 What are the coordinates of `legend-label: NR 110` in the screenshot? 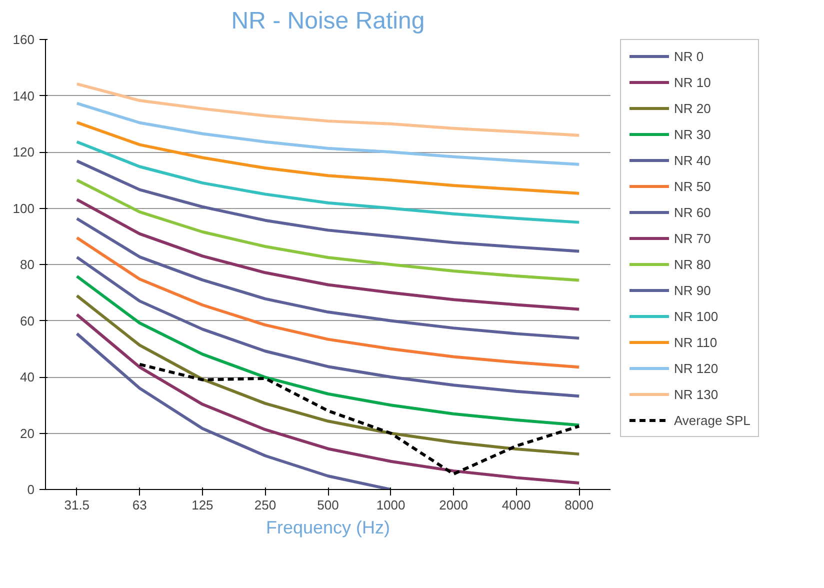 It's located at (696, 342).